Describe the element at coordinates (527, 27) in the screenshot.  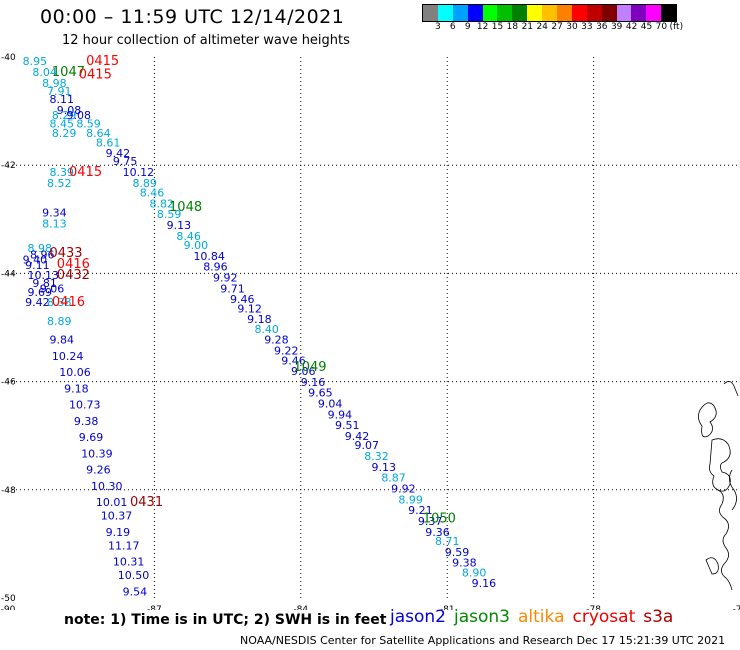
I see `scale-label: 21` at that location.